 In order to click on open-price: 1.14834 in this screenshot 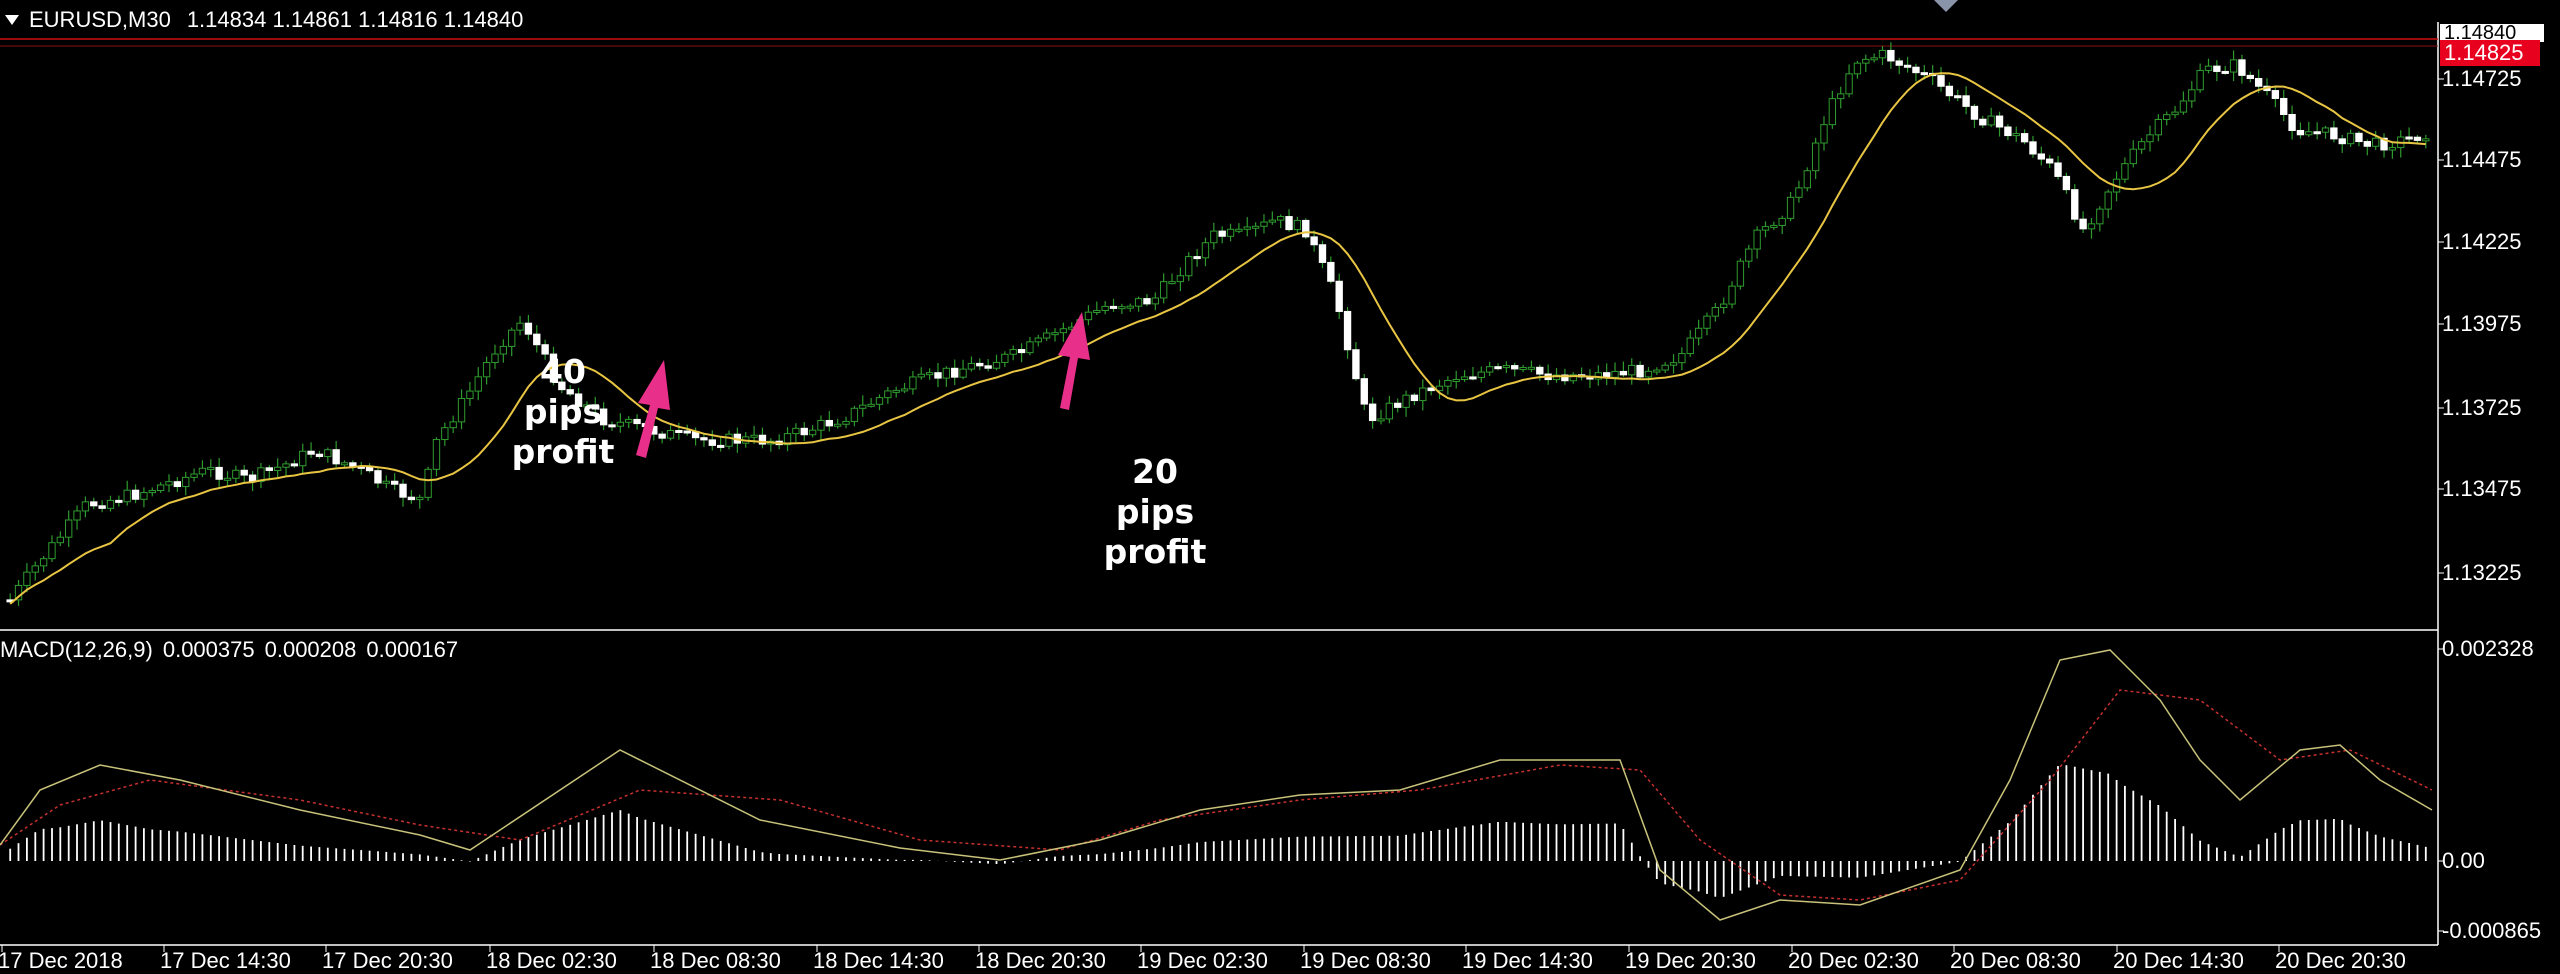, I will do `click(226, 19)`.